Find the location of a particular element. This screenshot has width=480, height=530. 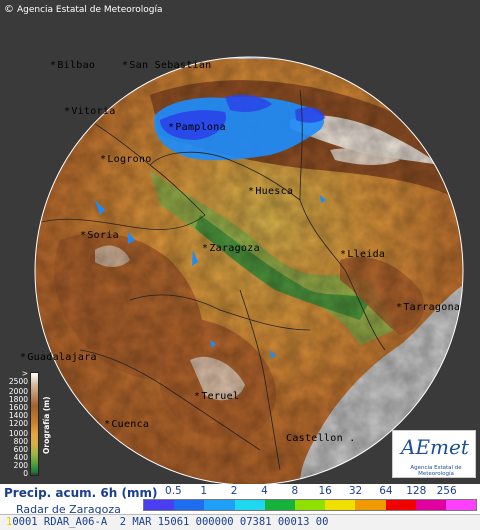

precipitation-scale: 0.5 1 2 4 8 16 32 64 128 256 is located at coordinates (310, 498).